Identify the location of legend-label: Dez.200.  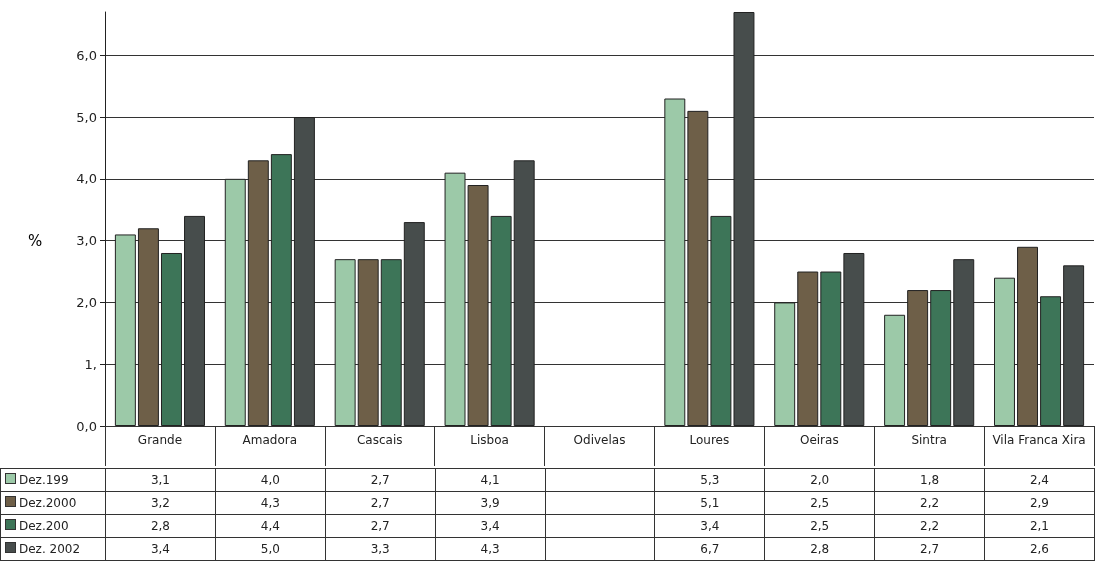
(53, 526).